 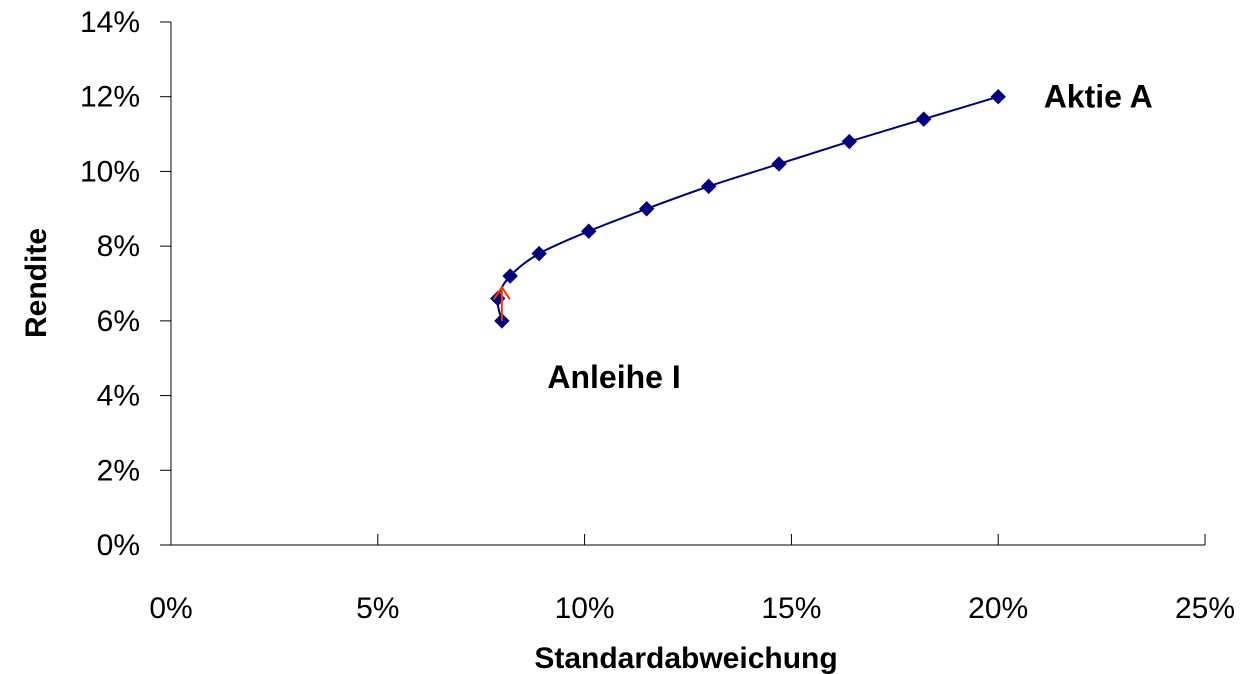 I want to click on y-tick-label: 0%, so click(x=118, y=545).